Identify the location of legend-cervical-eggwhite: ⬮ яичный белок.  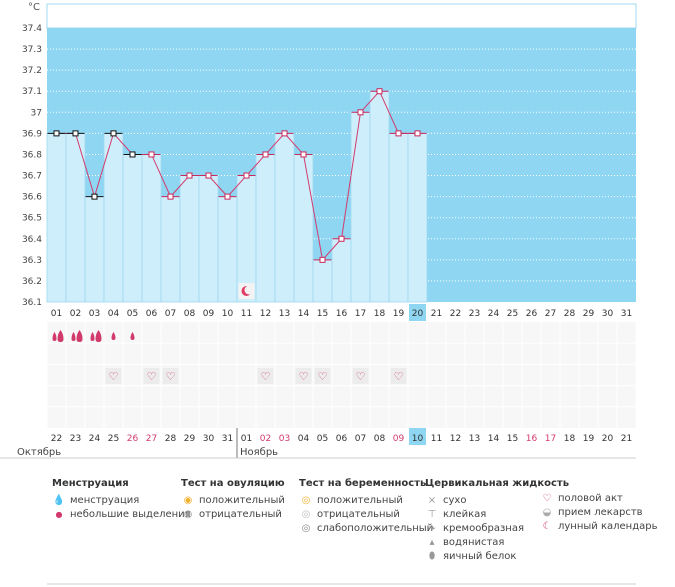
(497, 557).